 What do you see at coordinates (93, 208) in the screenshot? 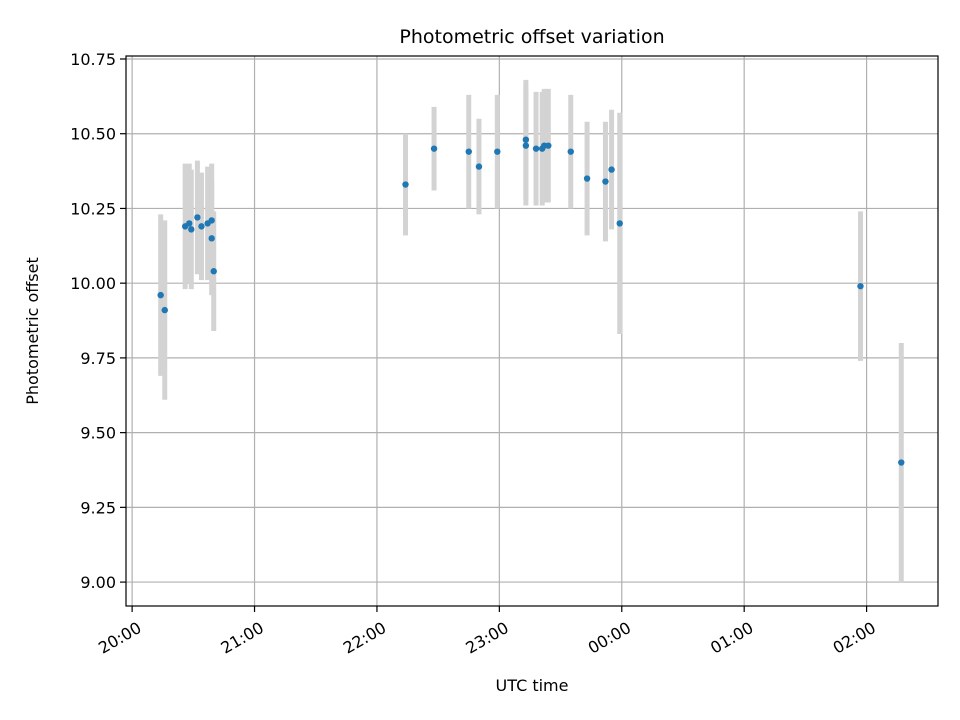
I see `y-tick-label: 10.25` at bounding box center [93, 208].